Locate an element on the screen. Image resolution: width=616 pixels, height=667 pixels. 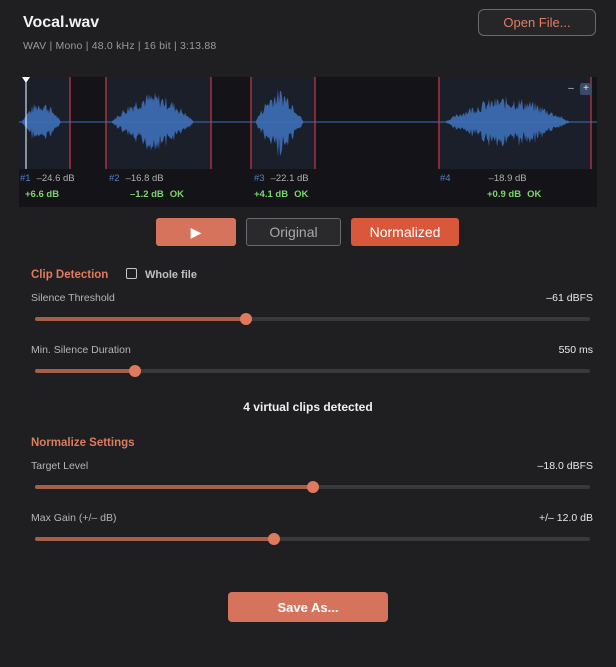
clip-1-level: –24.6 dB is located at coordinates (55, 178).